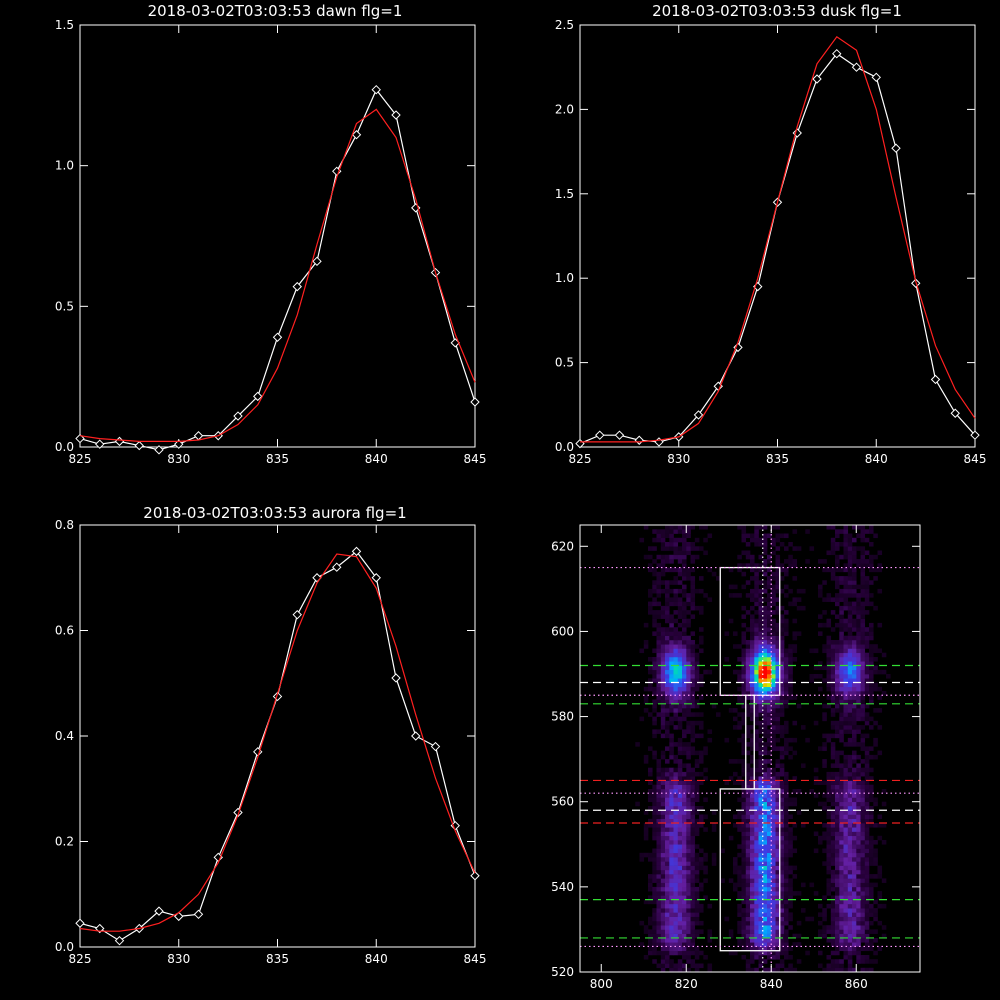  I want to click on x-tick-label: 825, so click(80, 959).